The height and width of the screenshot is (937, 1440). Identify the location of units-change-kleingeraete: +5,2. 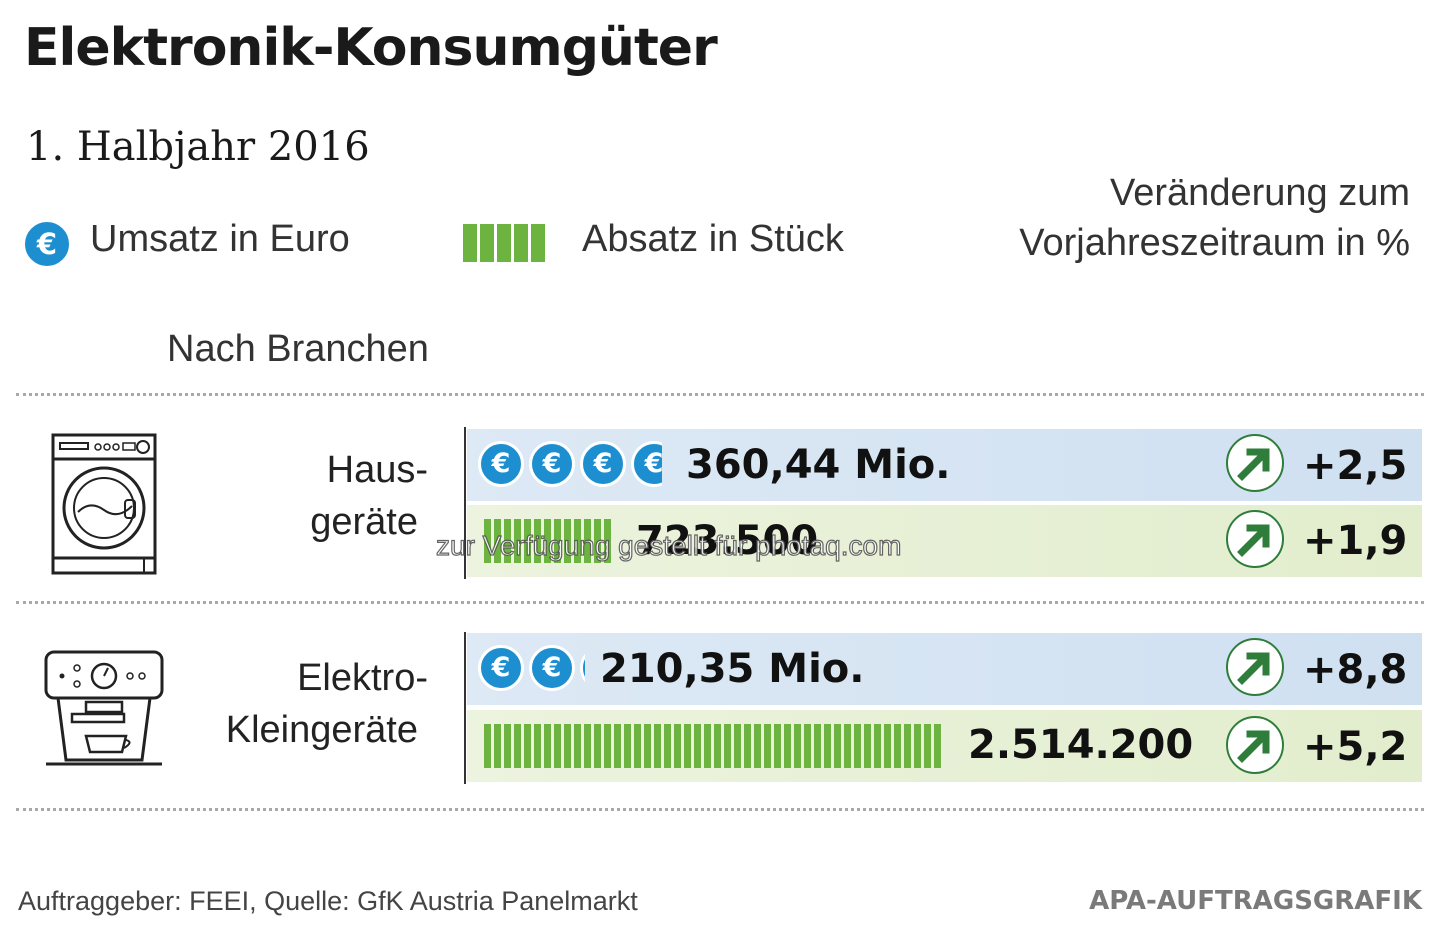
(1355, 747).